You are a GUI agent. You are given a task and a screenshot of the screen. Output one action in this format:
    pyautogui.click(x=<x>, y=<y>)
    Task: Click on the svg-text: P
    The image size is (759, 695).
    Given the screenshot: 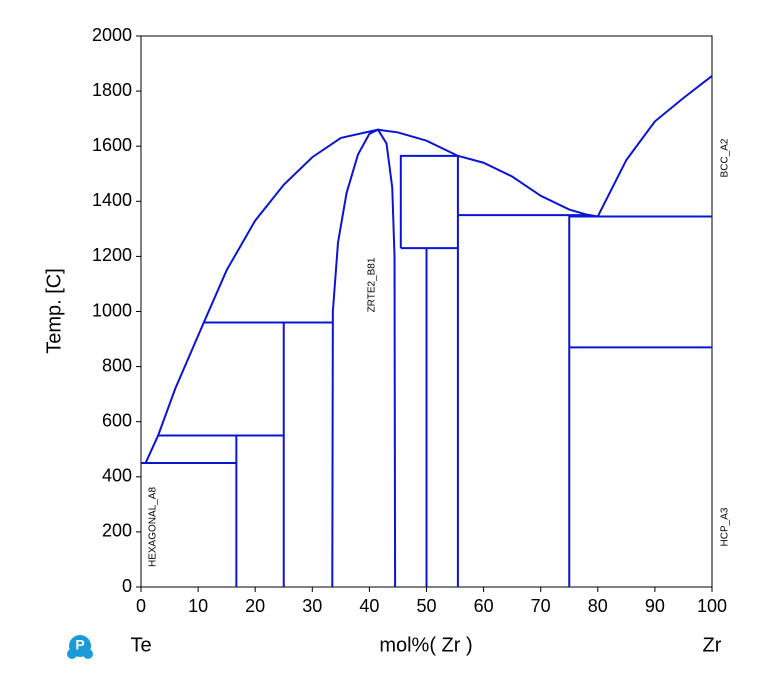 What is the action you would take?
    pyautogui.click(x=79, y=645)
    